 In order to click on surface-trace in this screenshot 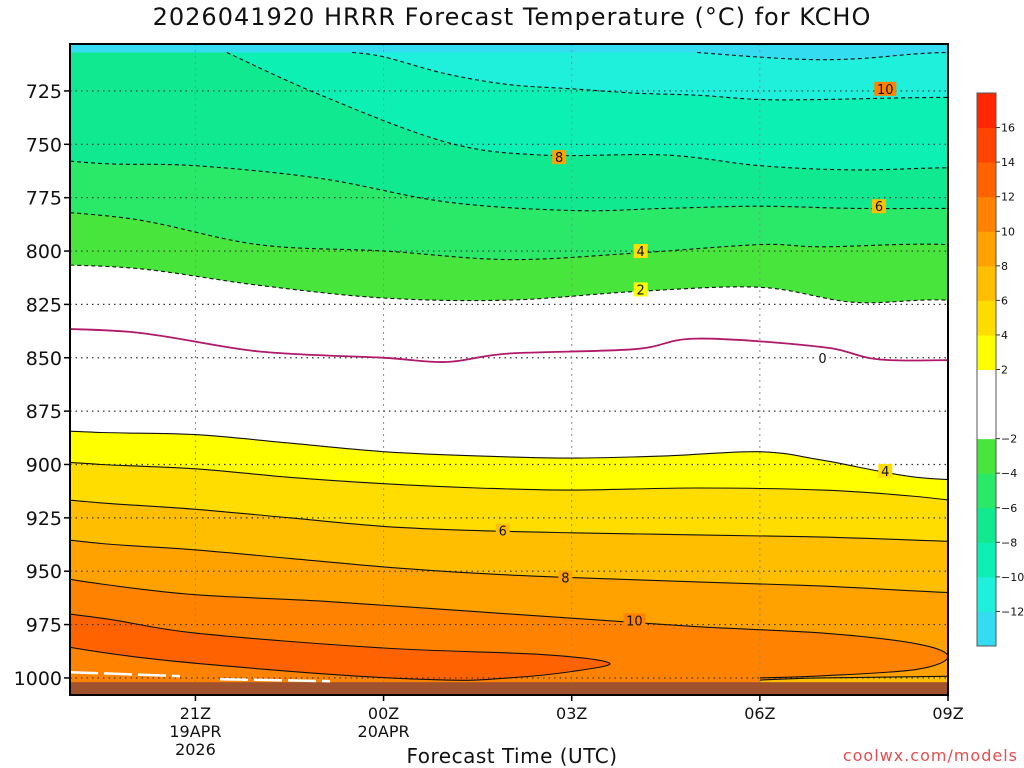, I will do `click(200, 676)`.